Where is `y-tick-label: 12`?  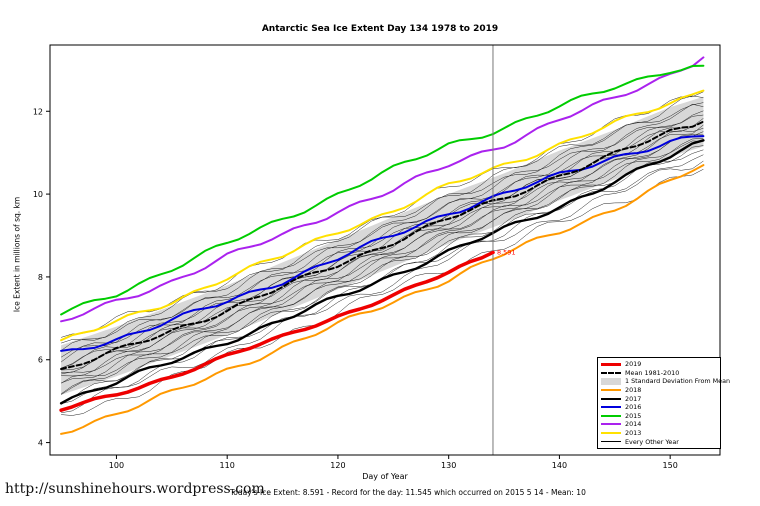
y-tick-label: 12 is located at coordinates (38, 111).